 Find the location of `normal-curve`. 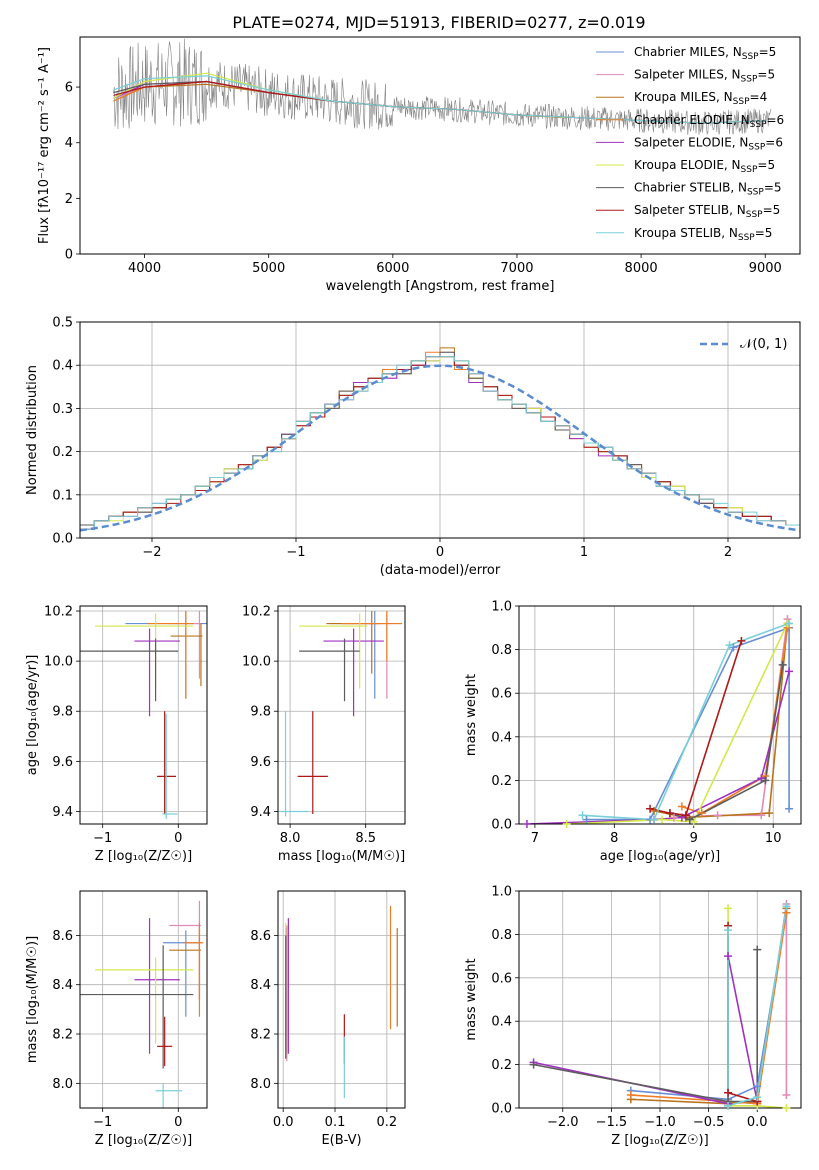

normal-curve is located at coordinates (440, 448).